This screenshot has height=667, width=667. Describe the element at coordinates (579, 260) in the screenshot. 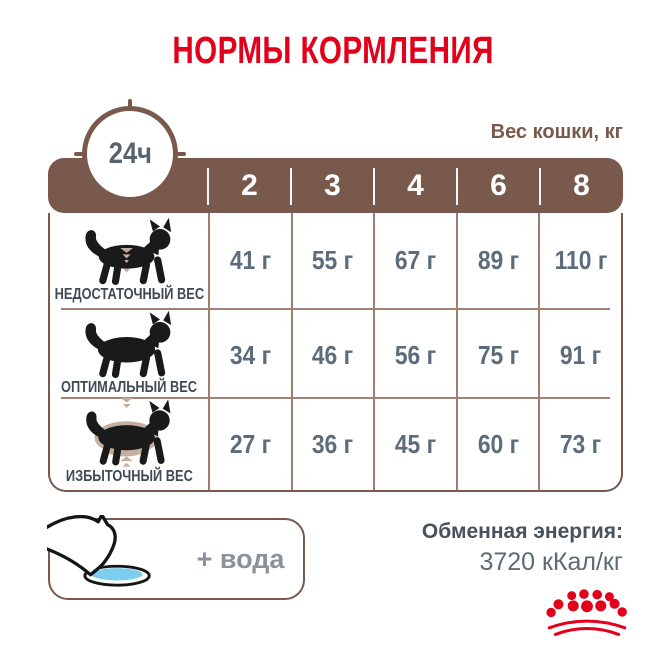

I see `value-cell: 110 г` at that location.